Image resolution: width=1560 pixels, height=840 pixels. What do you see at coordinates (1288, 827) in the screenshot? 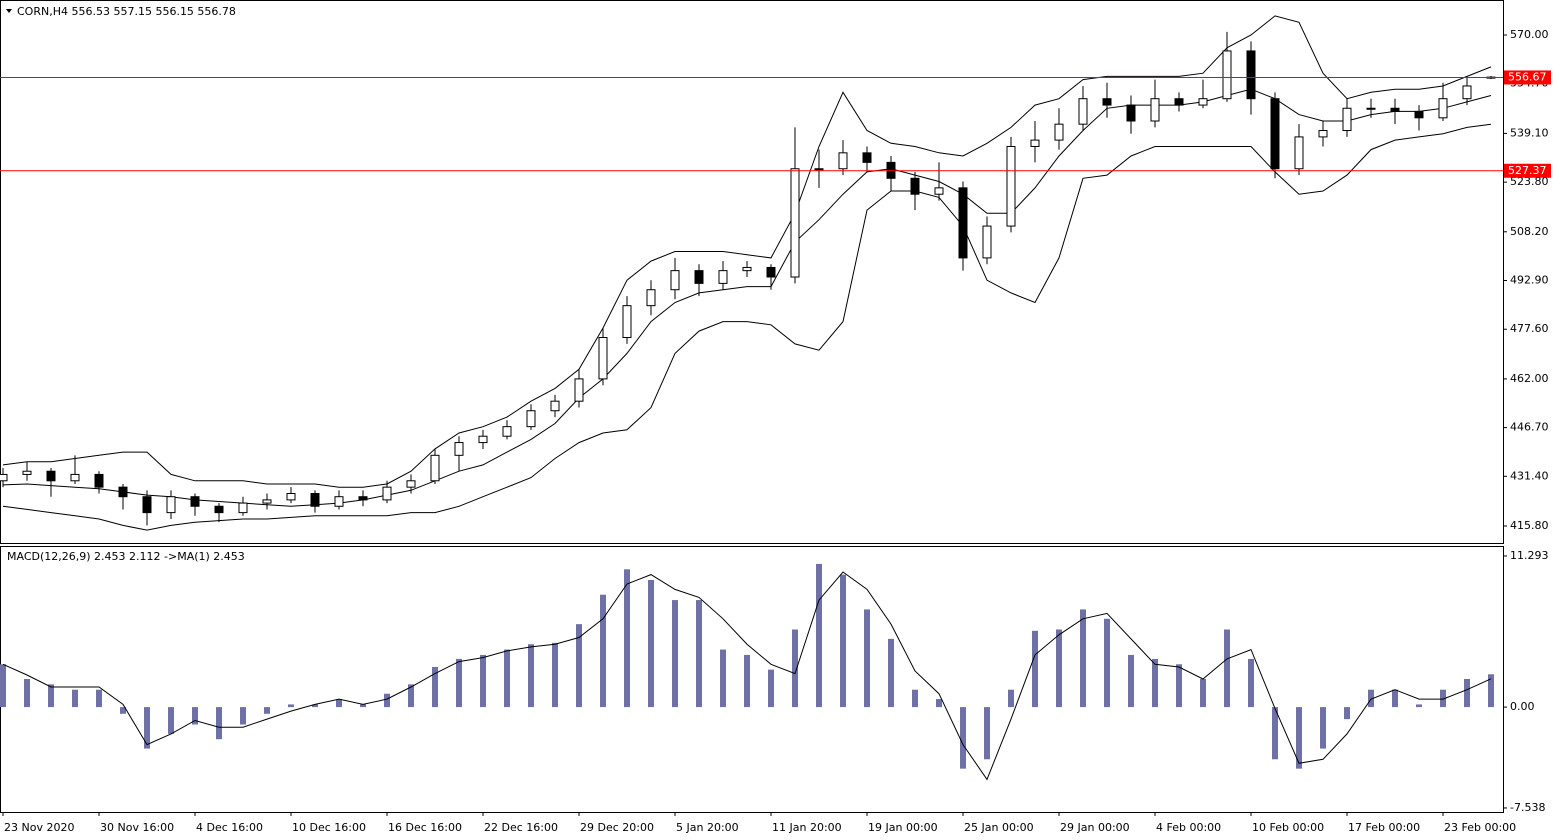
I see `x-tick-label: 10 Feb 00:00` at bounding box center [1288, 827].